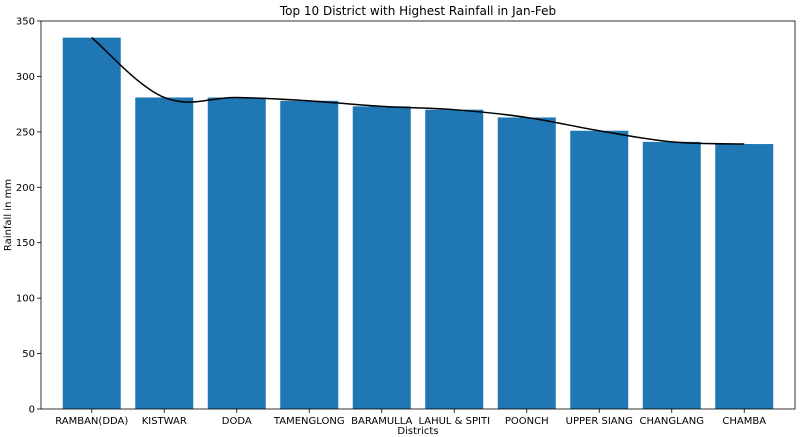 The width and height of the screenshot is (801, 437). I want to click on y-tick-label: 100, so click(25, 299).